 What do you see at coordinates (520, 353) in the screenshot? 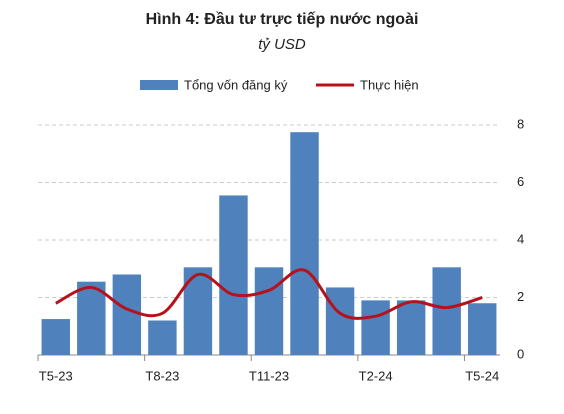
I see `y-tick-label: 0` at bounding box center [520, 353].